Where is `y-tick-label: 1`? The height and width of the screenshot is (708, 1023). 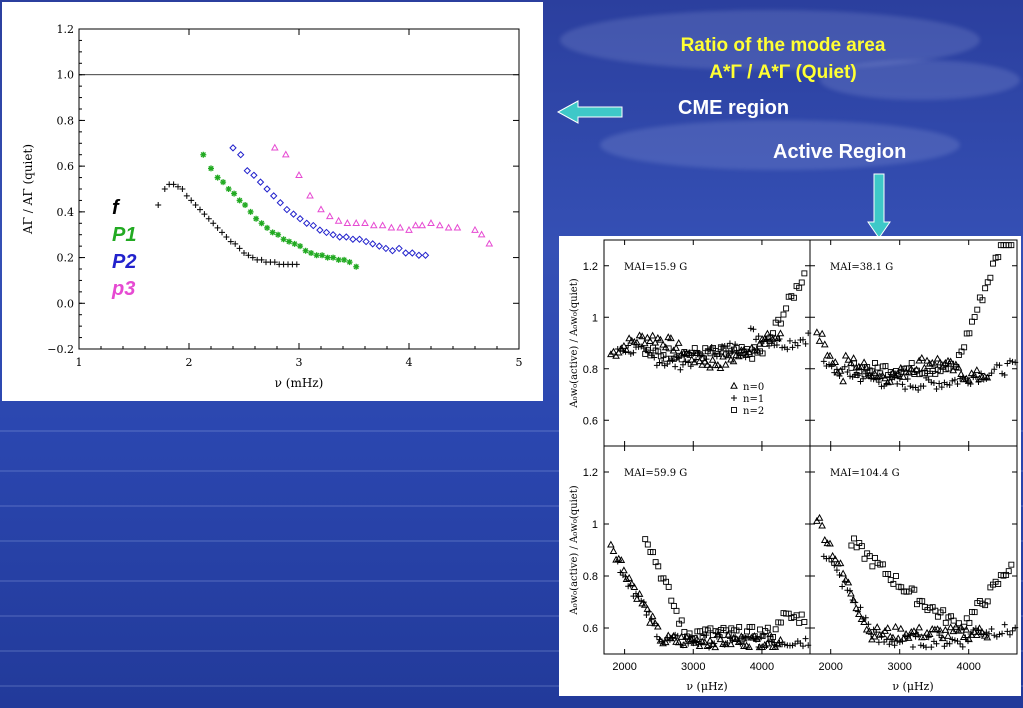
y-tick-label: 1 is located at coordinates (595, 525).